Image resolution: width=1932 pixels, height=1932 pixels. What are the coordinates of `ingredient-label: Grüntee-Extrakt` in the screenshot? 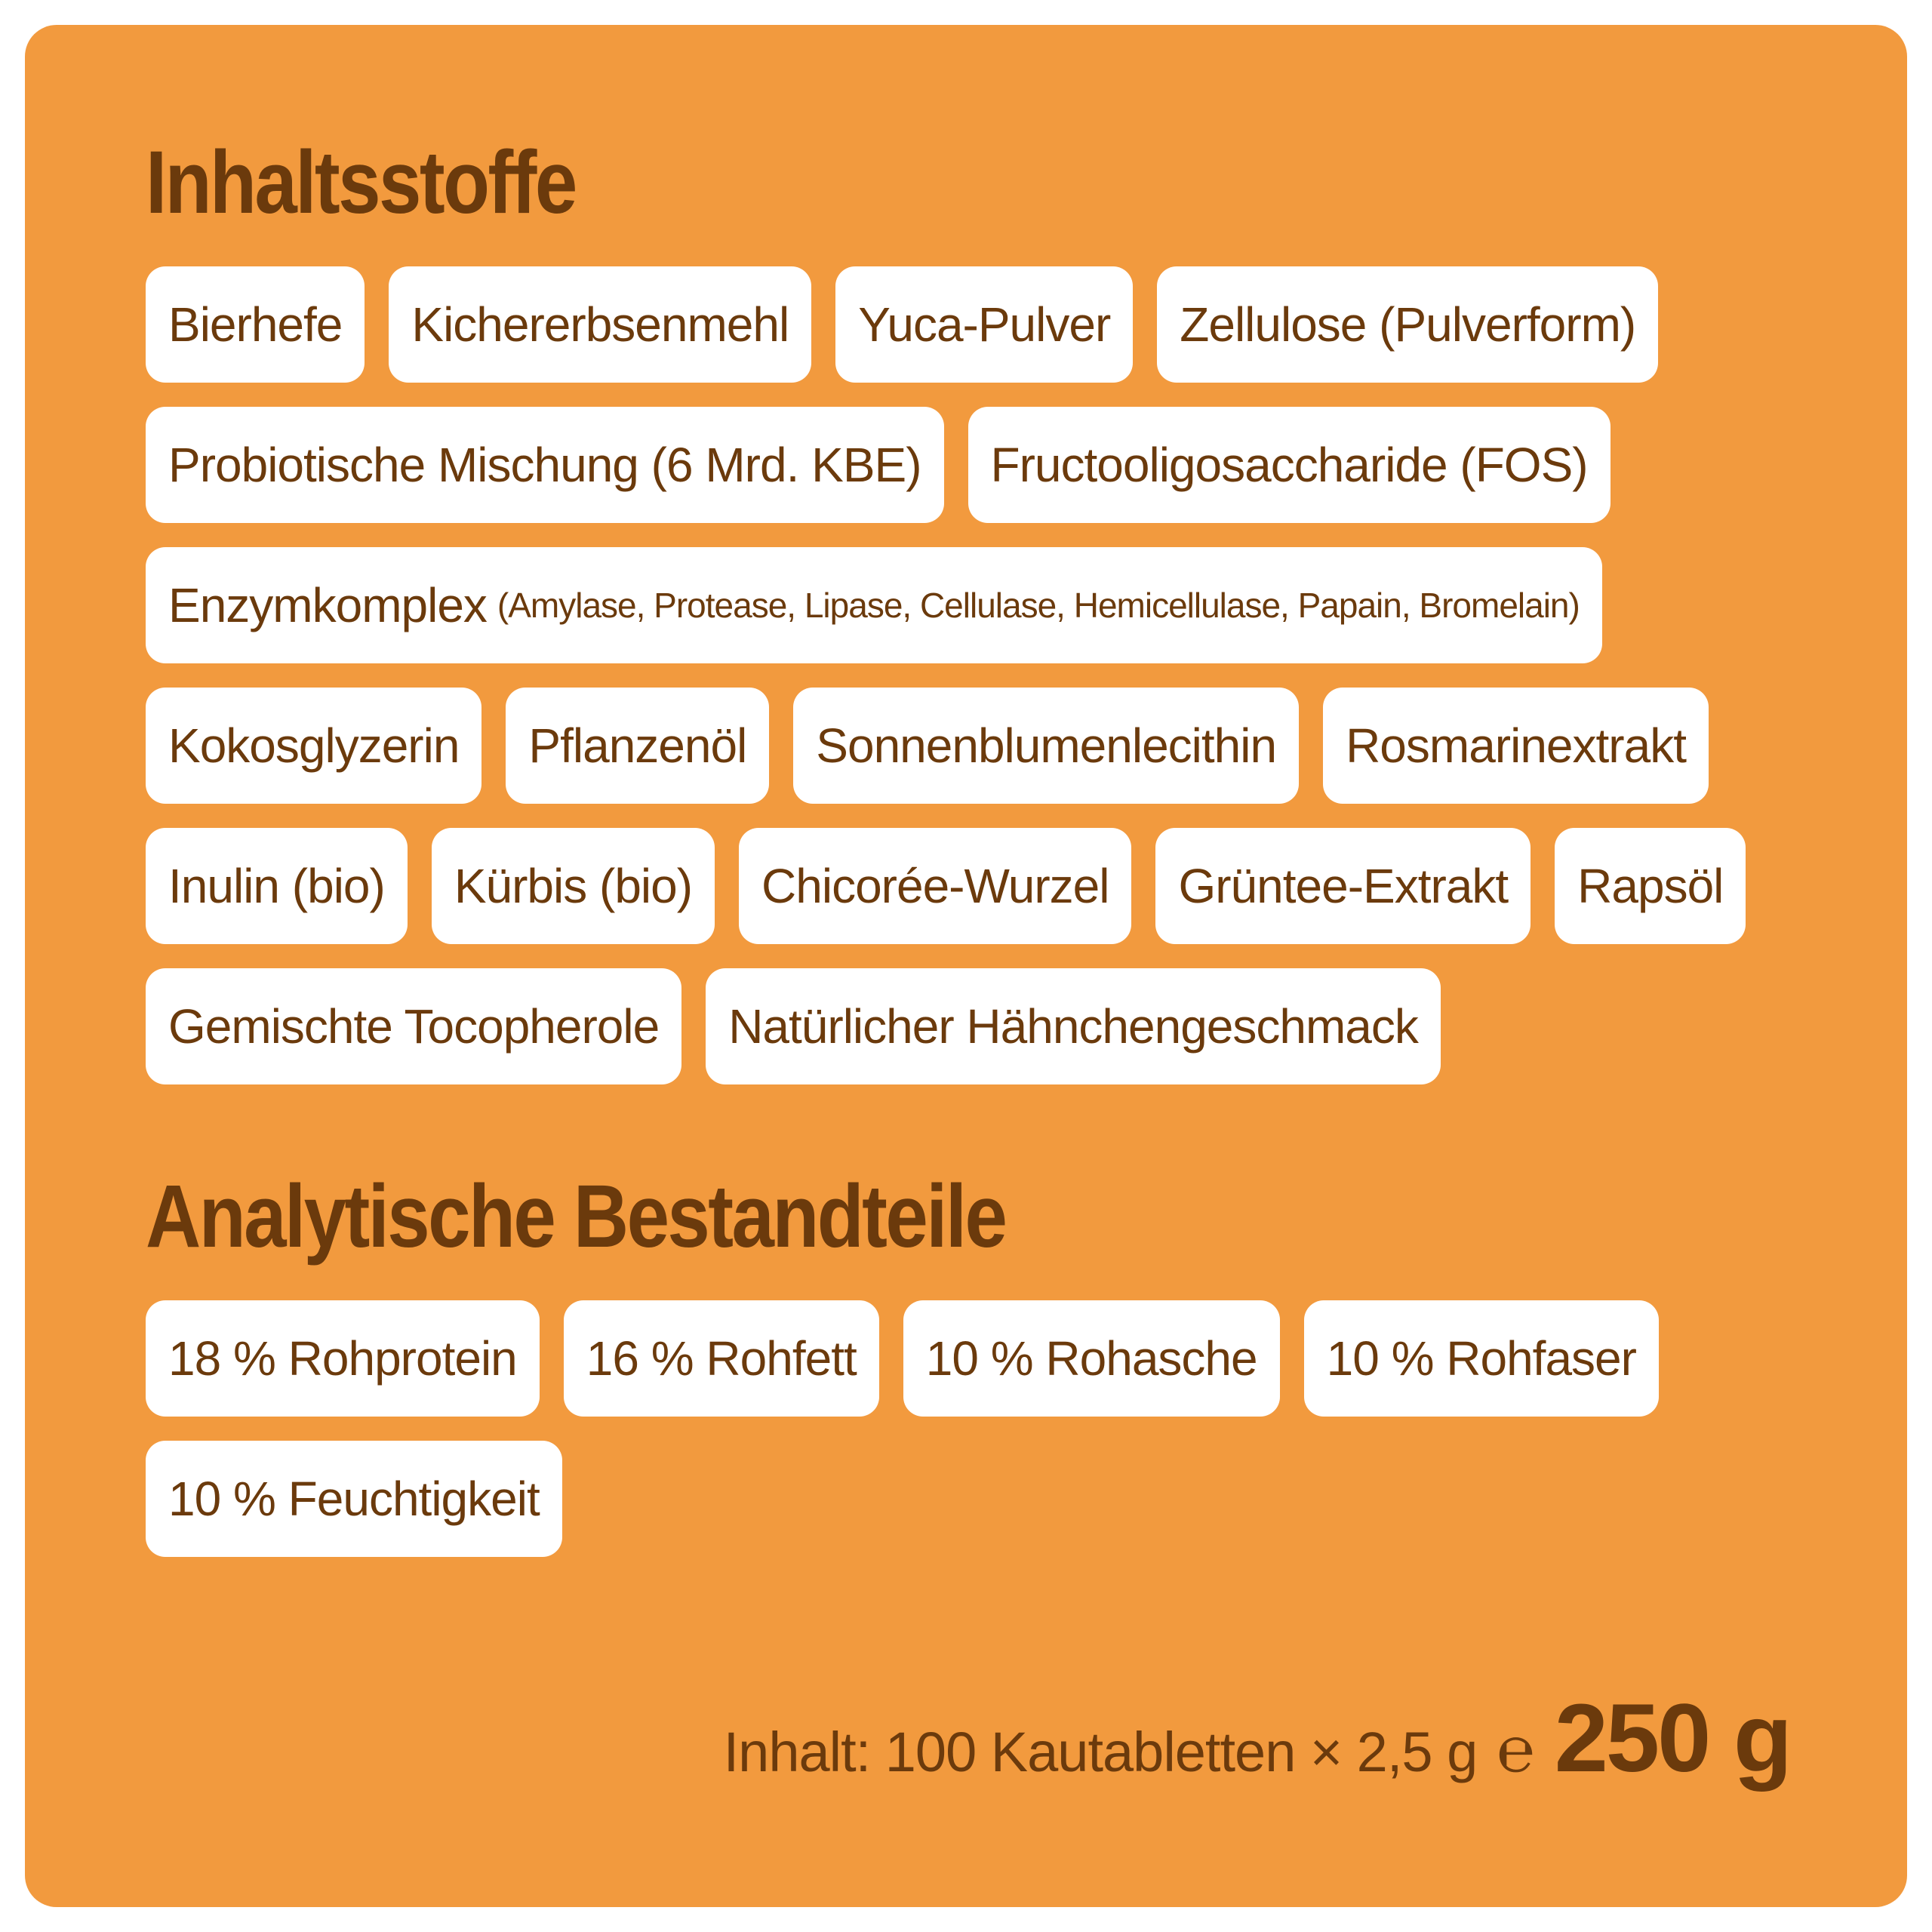 It's located at (1343, 886).